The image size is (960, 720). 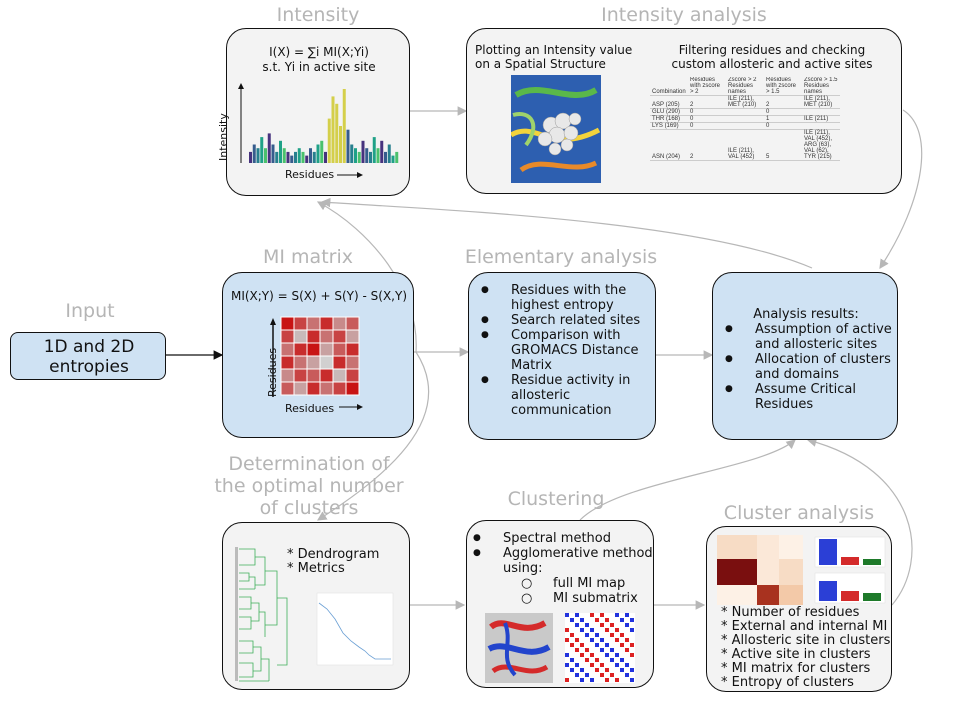 What do you see at coordinates (787, 682) in the screenshot?
I see `cluster-analysis-item: * Entropy of clusters` at bounding box center [787, 682].